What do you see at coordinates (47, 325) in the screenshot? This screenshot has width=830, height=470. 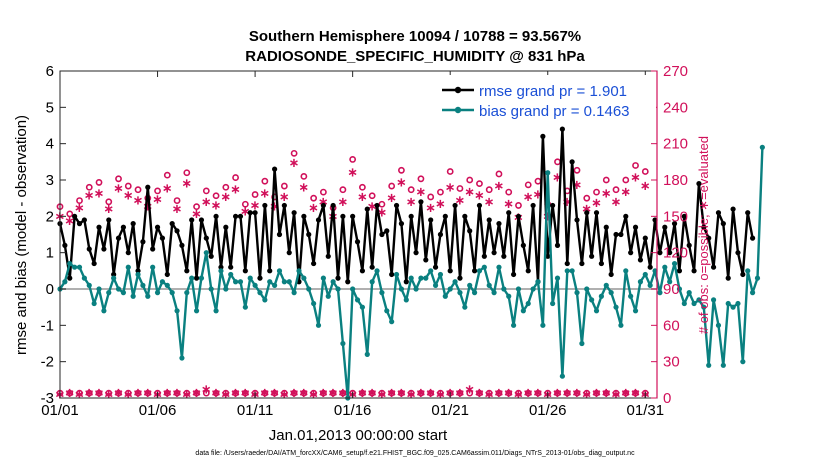 I see `y-tick-label: -1` at bounding box center [47, 325].